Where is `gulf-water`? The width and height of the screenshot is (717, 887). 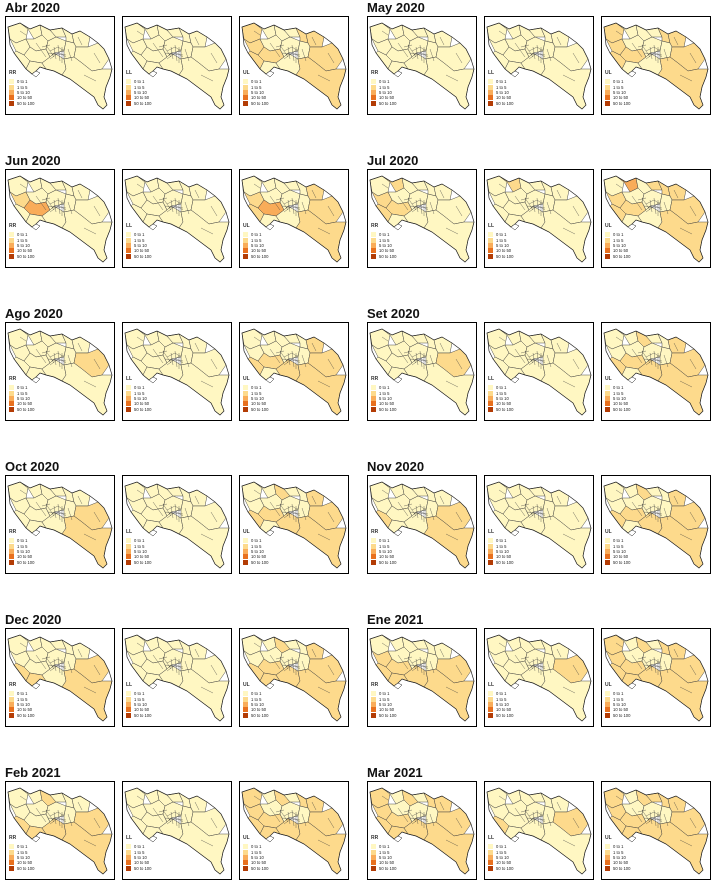 gulf-water is located at coordinates (515, 686).